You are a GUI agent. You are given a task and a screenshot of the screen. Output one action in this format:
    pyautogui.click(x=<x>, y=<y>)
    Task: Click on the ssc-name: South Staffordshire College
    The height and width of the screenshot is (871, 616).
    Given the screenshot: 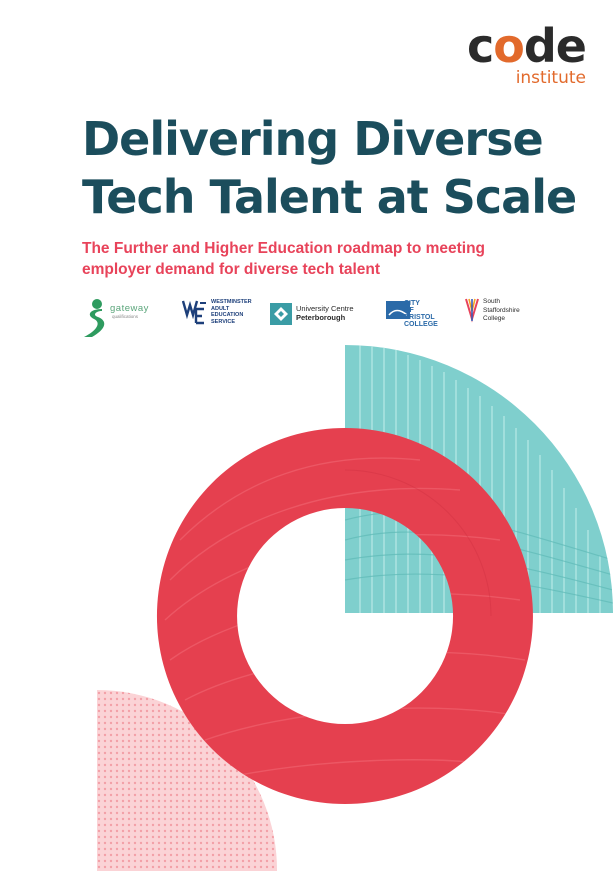 What is the action you would take?
    pyautogui.click(x=501, y=310)
    